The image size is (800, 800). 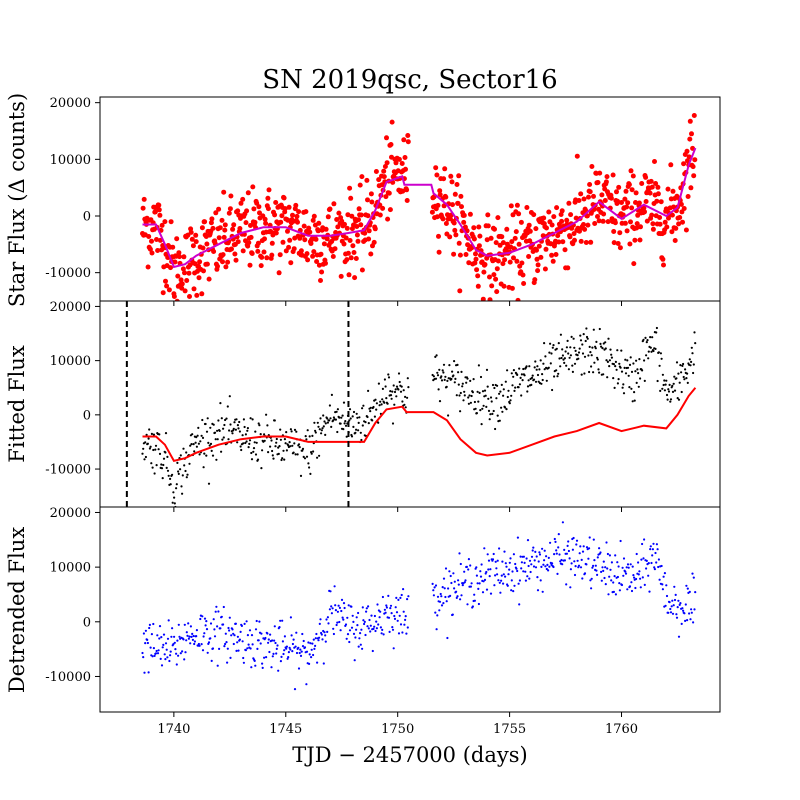 I want to click on fitted-flux-ylabel: Fitted Flux, so click(x=17, y=404).